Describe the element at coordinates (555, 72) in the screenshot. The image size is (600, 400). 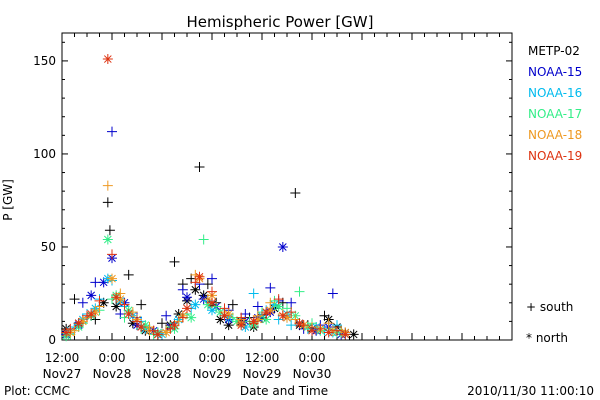
I see `legend-entry: NOAA-15` at that location.